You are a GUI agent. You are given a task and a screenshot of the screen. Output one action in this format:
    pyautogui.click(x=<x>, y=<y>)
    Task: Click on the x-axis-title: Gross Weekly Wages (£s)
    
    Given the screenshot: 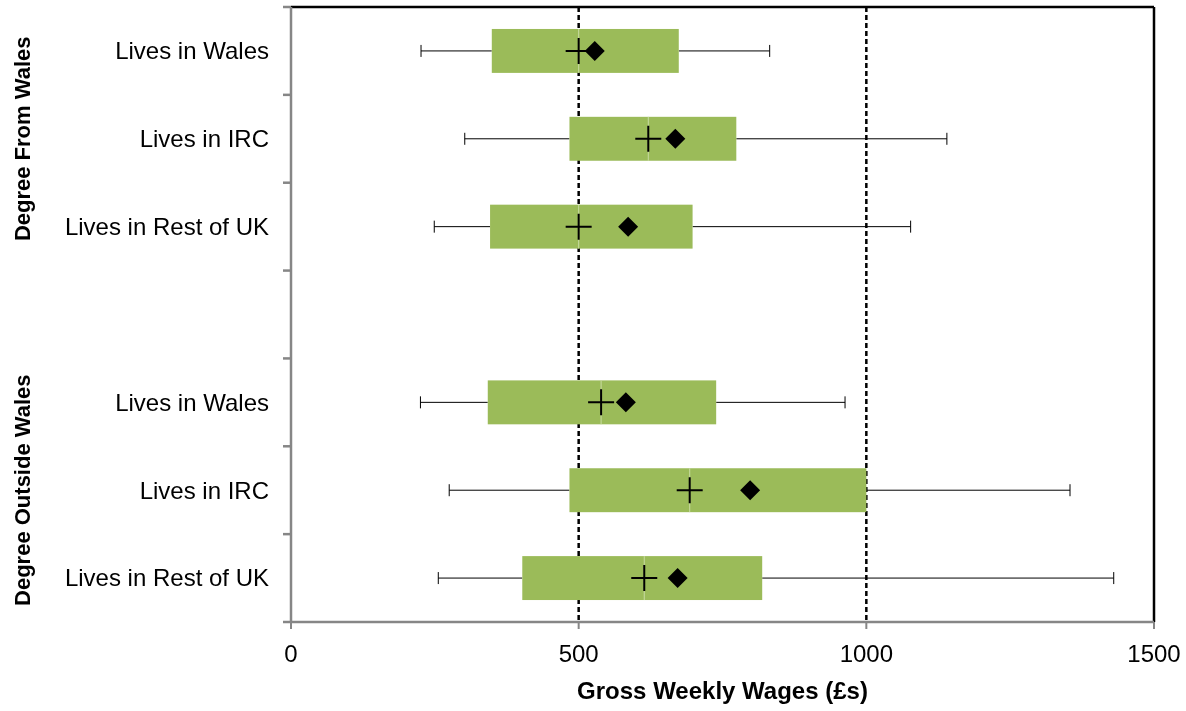 What is the action you would take?
    pyautogui.click(x=722, y=690)
    